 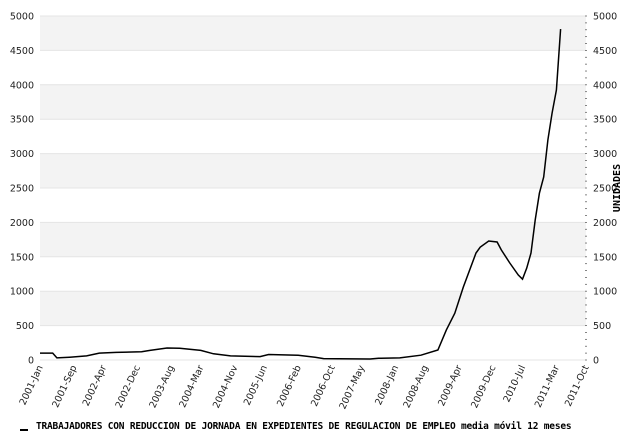 What do you see at coordinates (450, 386) in the screenshot?
I see `x-tick-label: 2009-Apr` at bounding box center [450, 386].